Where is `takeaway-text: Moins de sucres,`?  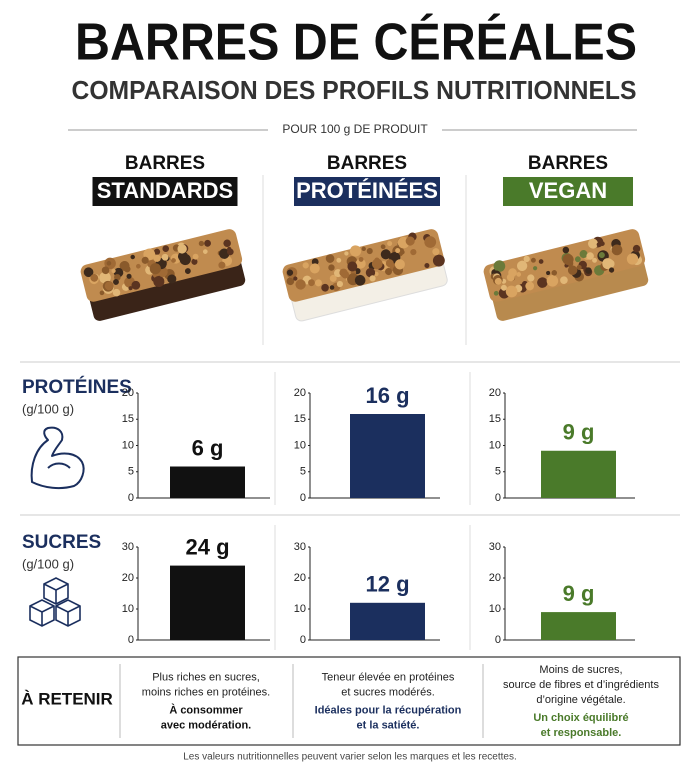 takeaway-text: Moins de sucres, is located at coordinates (580, 670).